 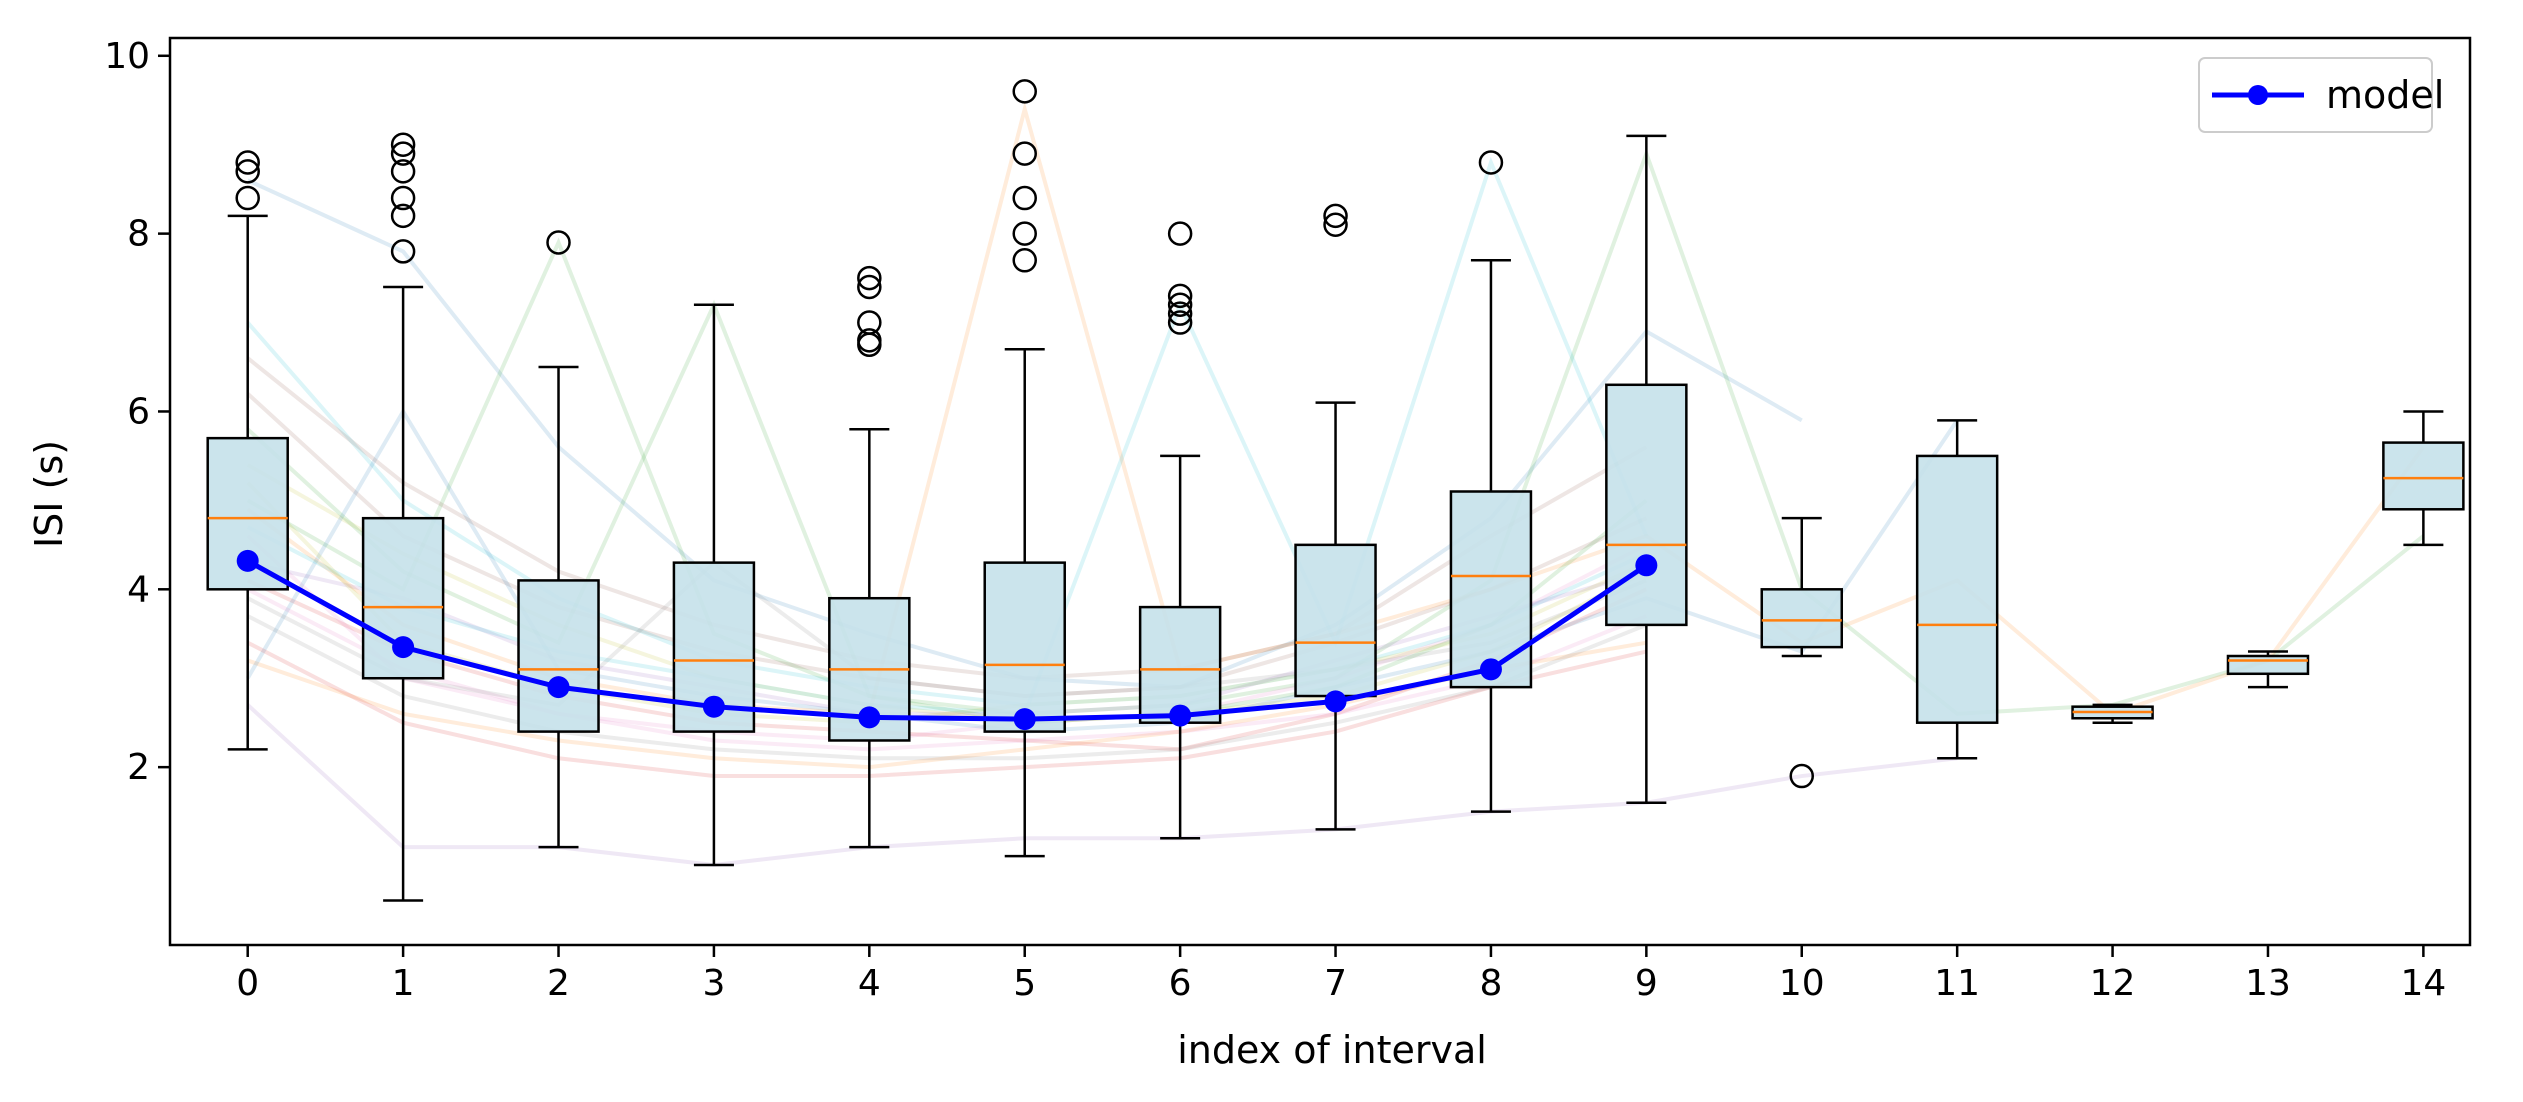 I want to click on legend-box, so click(x=2315, y=95).